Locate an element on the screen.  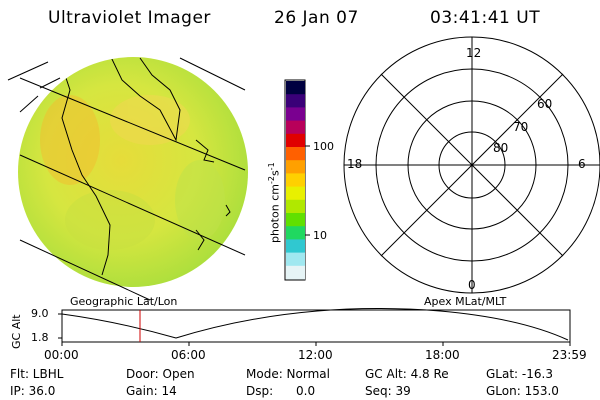
time-tick-0600: 06:00 is located at coordinates (188, 355).